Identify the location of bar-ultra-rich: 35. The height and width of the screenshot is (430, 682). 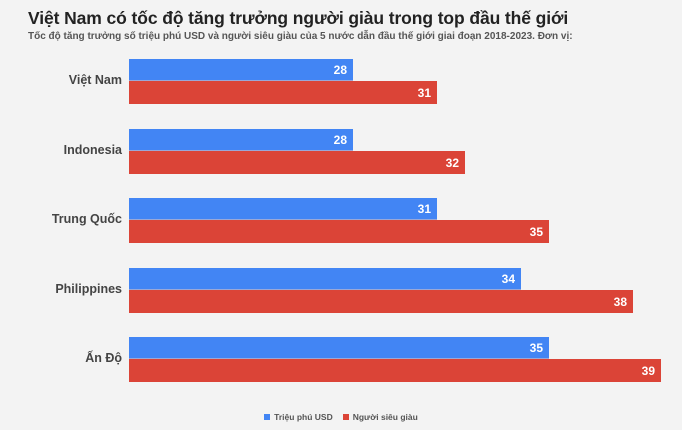
(339, 231).